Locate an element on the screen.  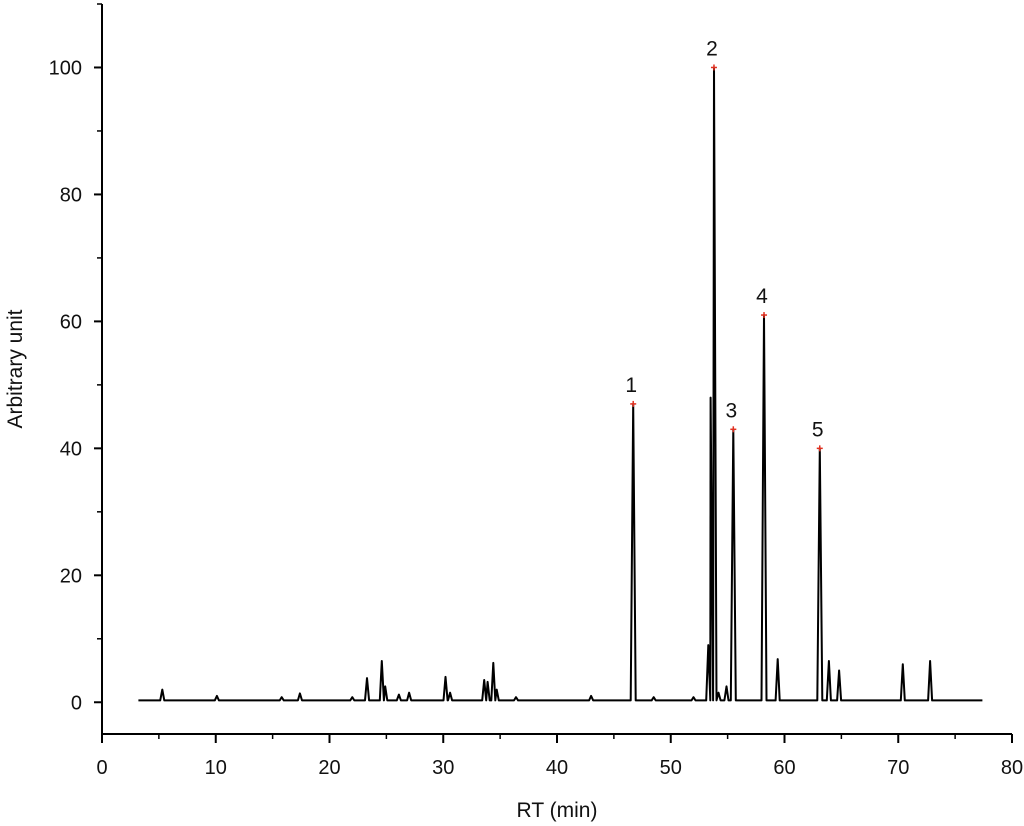
y-tick-label: 80 is located at coordinates (71, 195).